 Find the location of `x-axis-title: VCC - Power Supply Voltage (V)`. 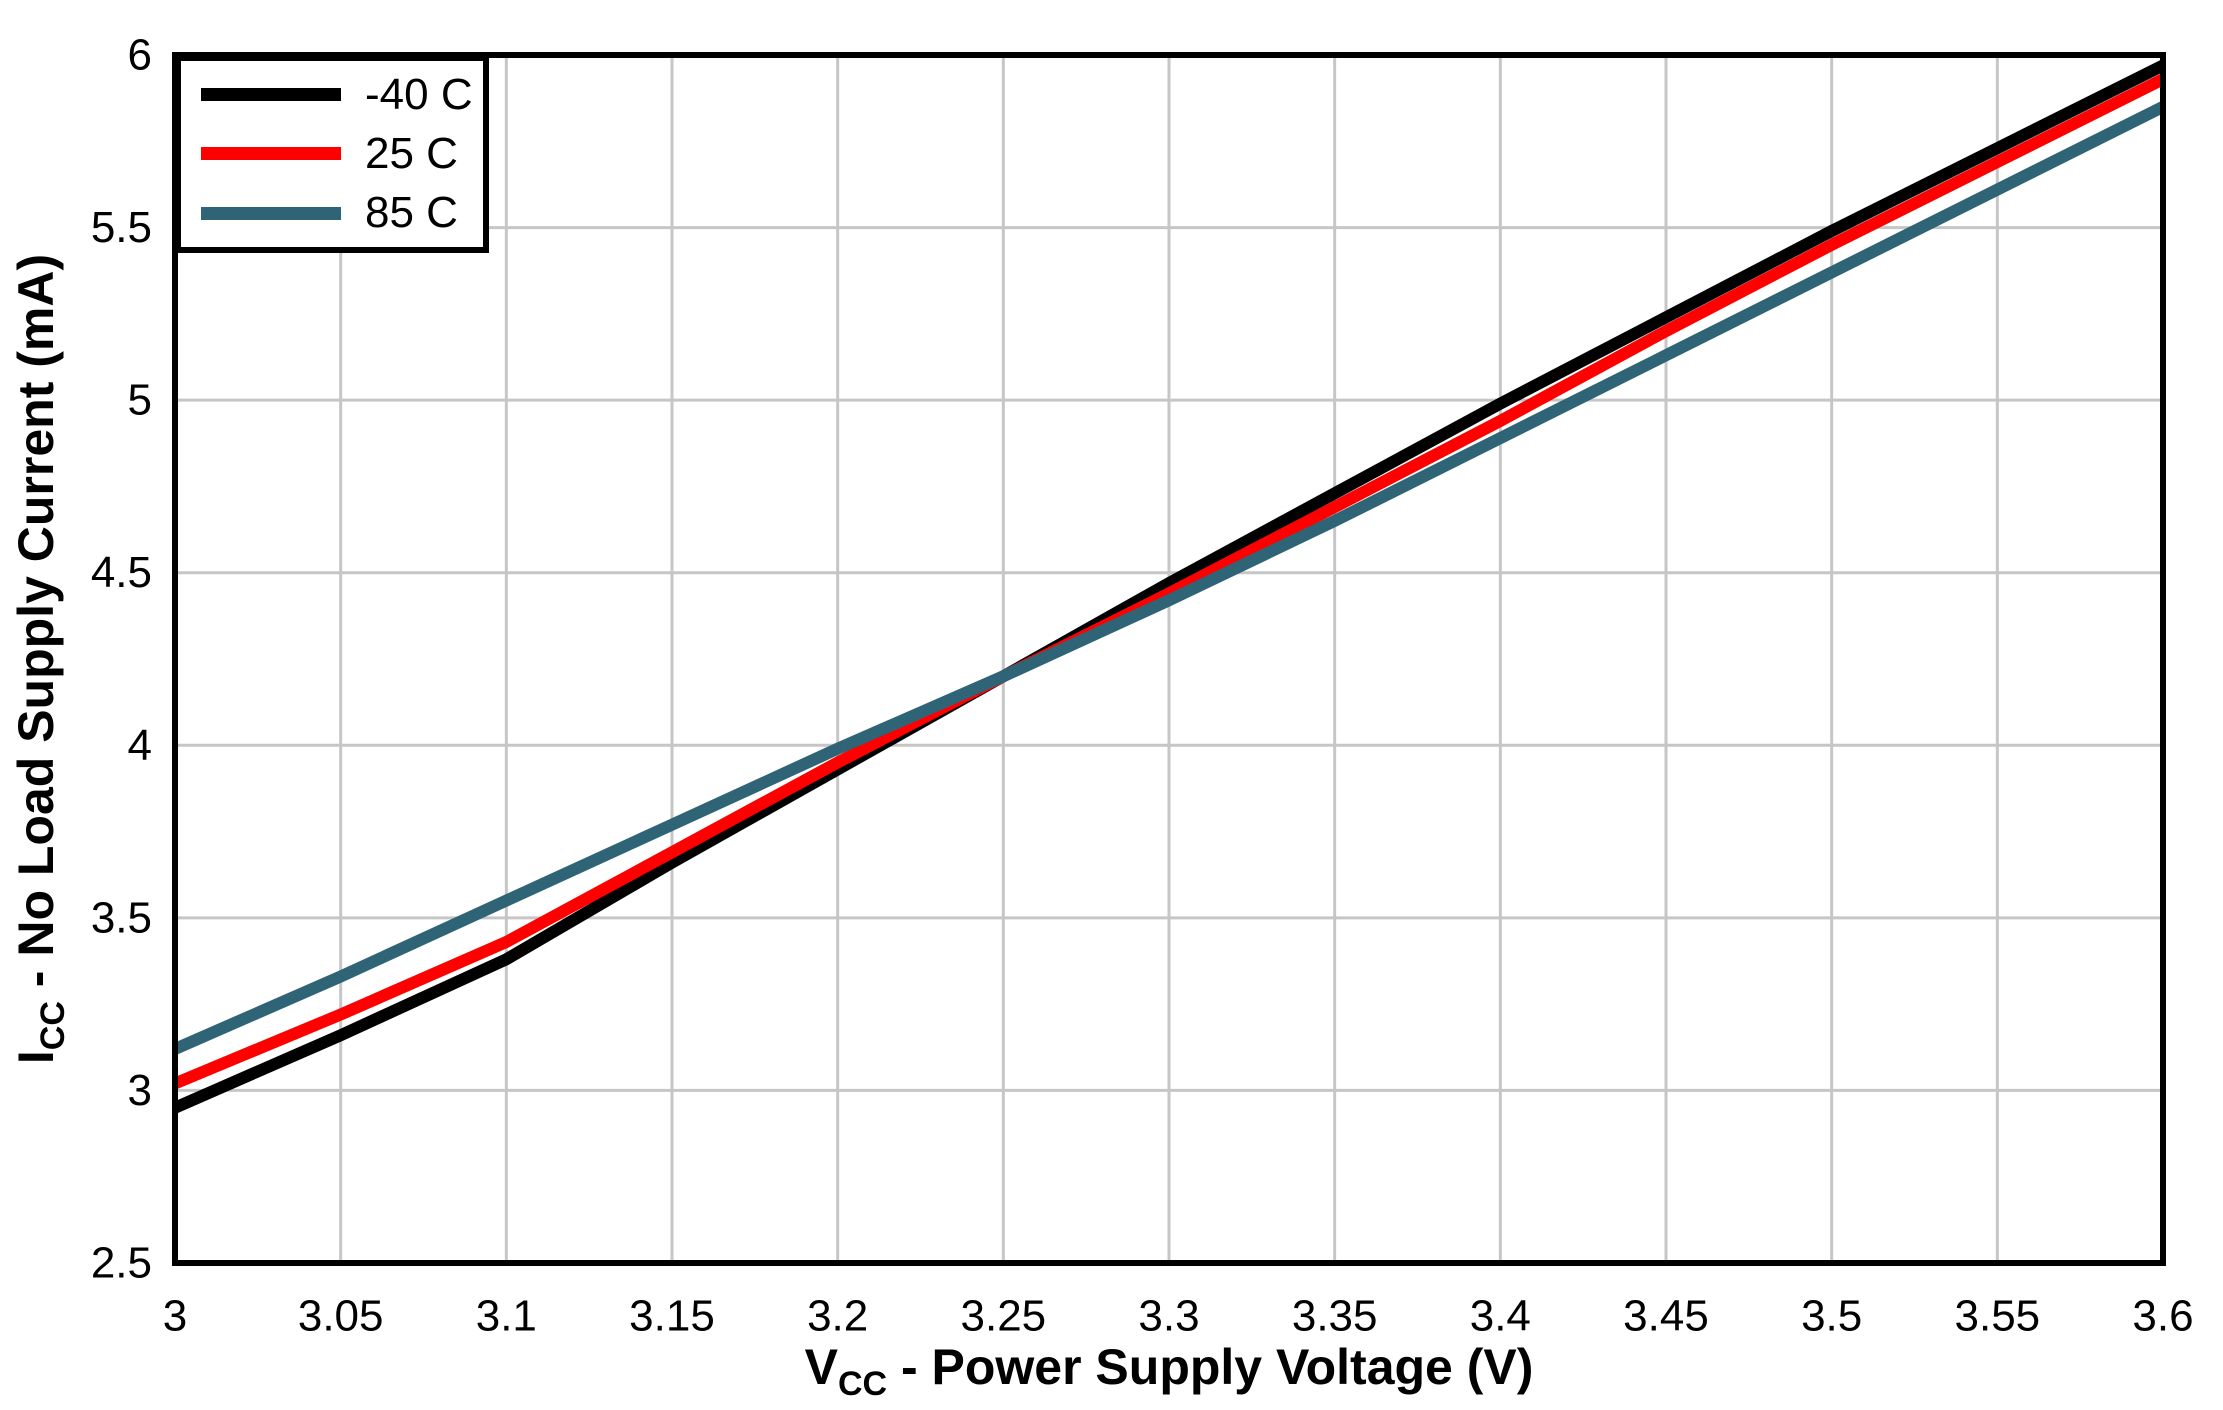

x-axis-title: VCC - Power Supply Voltage (V) is located at coordinates (1169, 1371).